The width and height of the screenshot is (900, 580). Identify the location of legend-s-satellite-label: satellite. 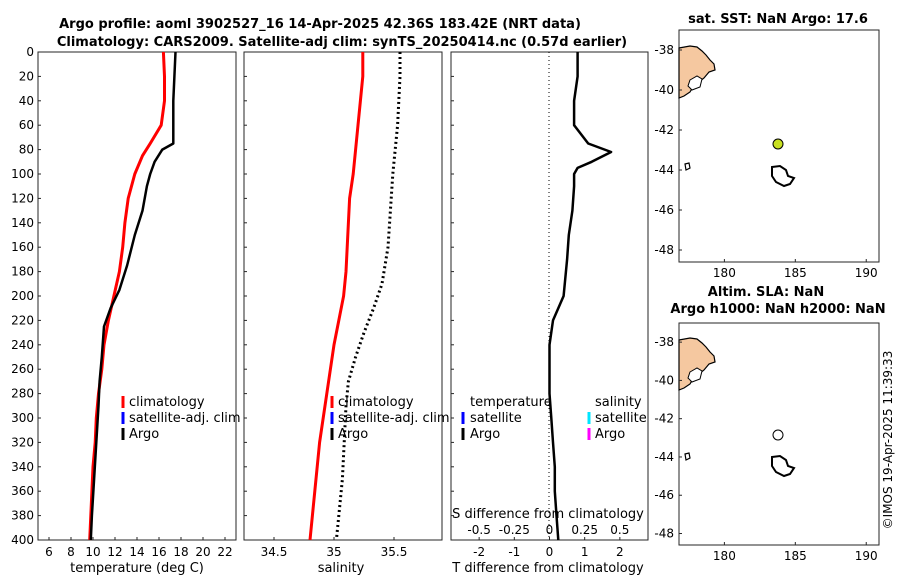
(621, 418).